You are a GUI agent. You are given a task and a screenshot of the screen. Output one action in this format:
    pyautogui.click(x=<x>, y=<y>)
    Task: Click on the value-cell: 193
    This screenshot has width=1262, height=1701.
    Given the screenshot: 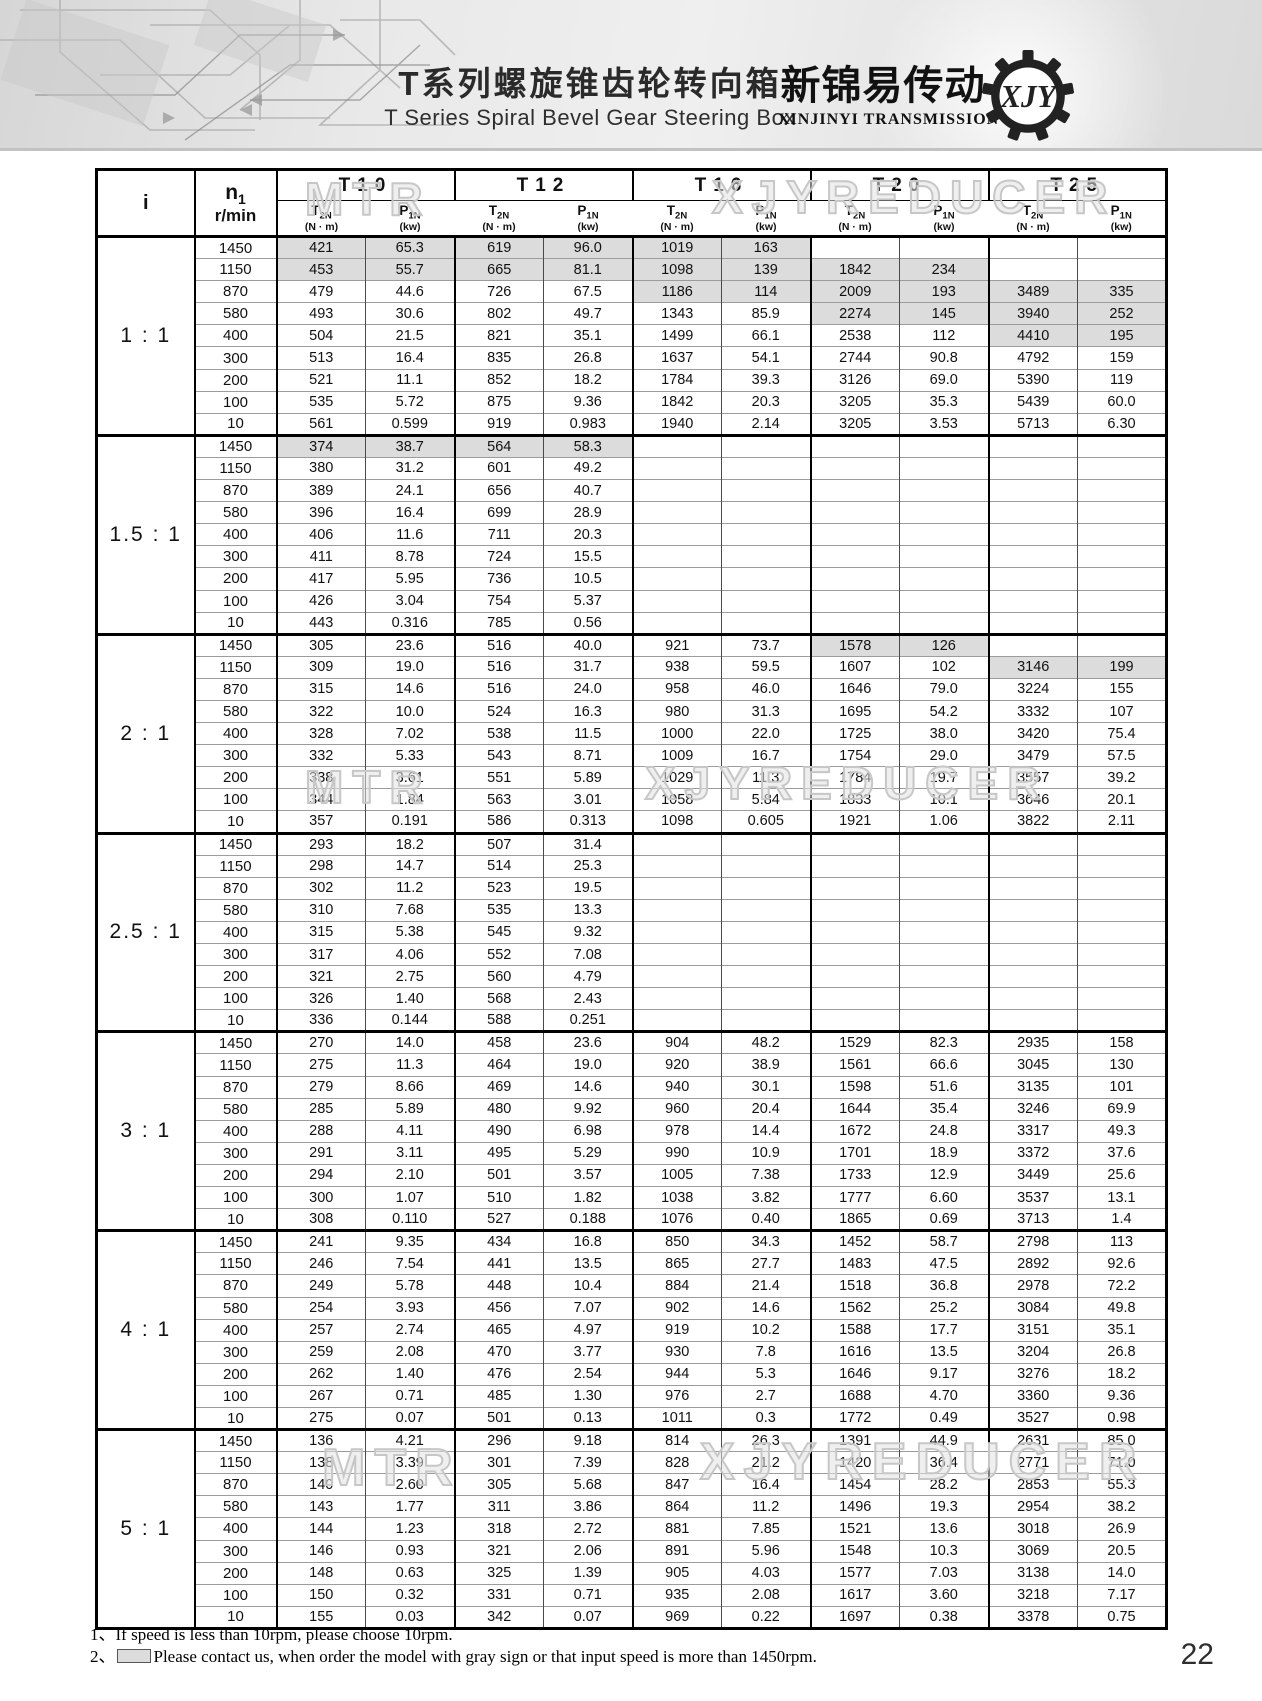 What is the action you would take?
    pyautogui.click(x=944, y=291)
    